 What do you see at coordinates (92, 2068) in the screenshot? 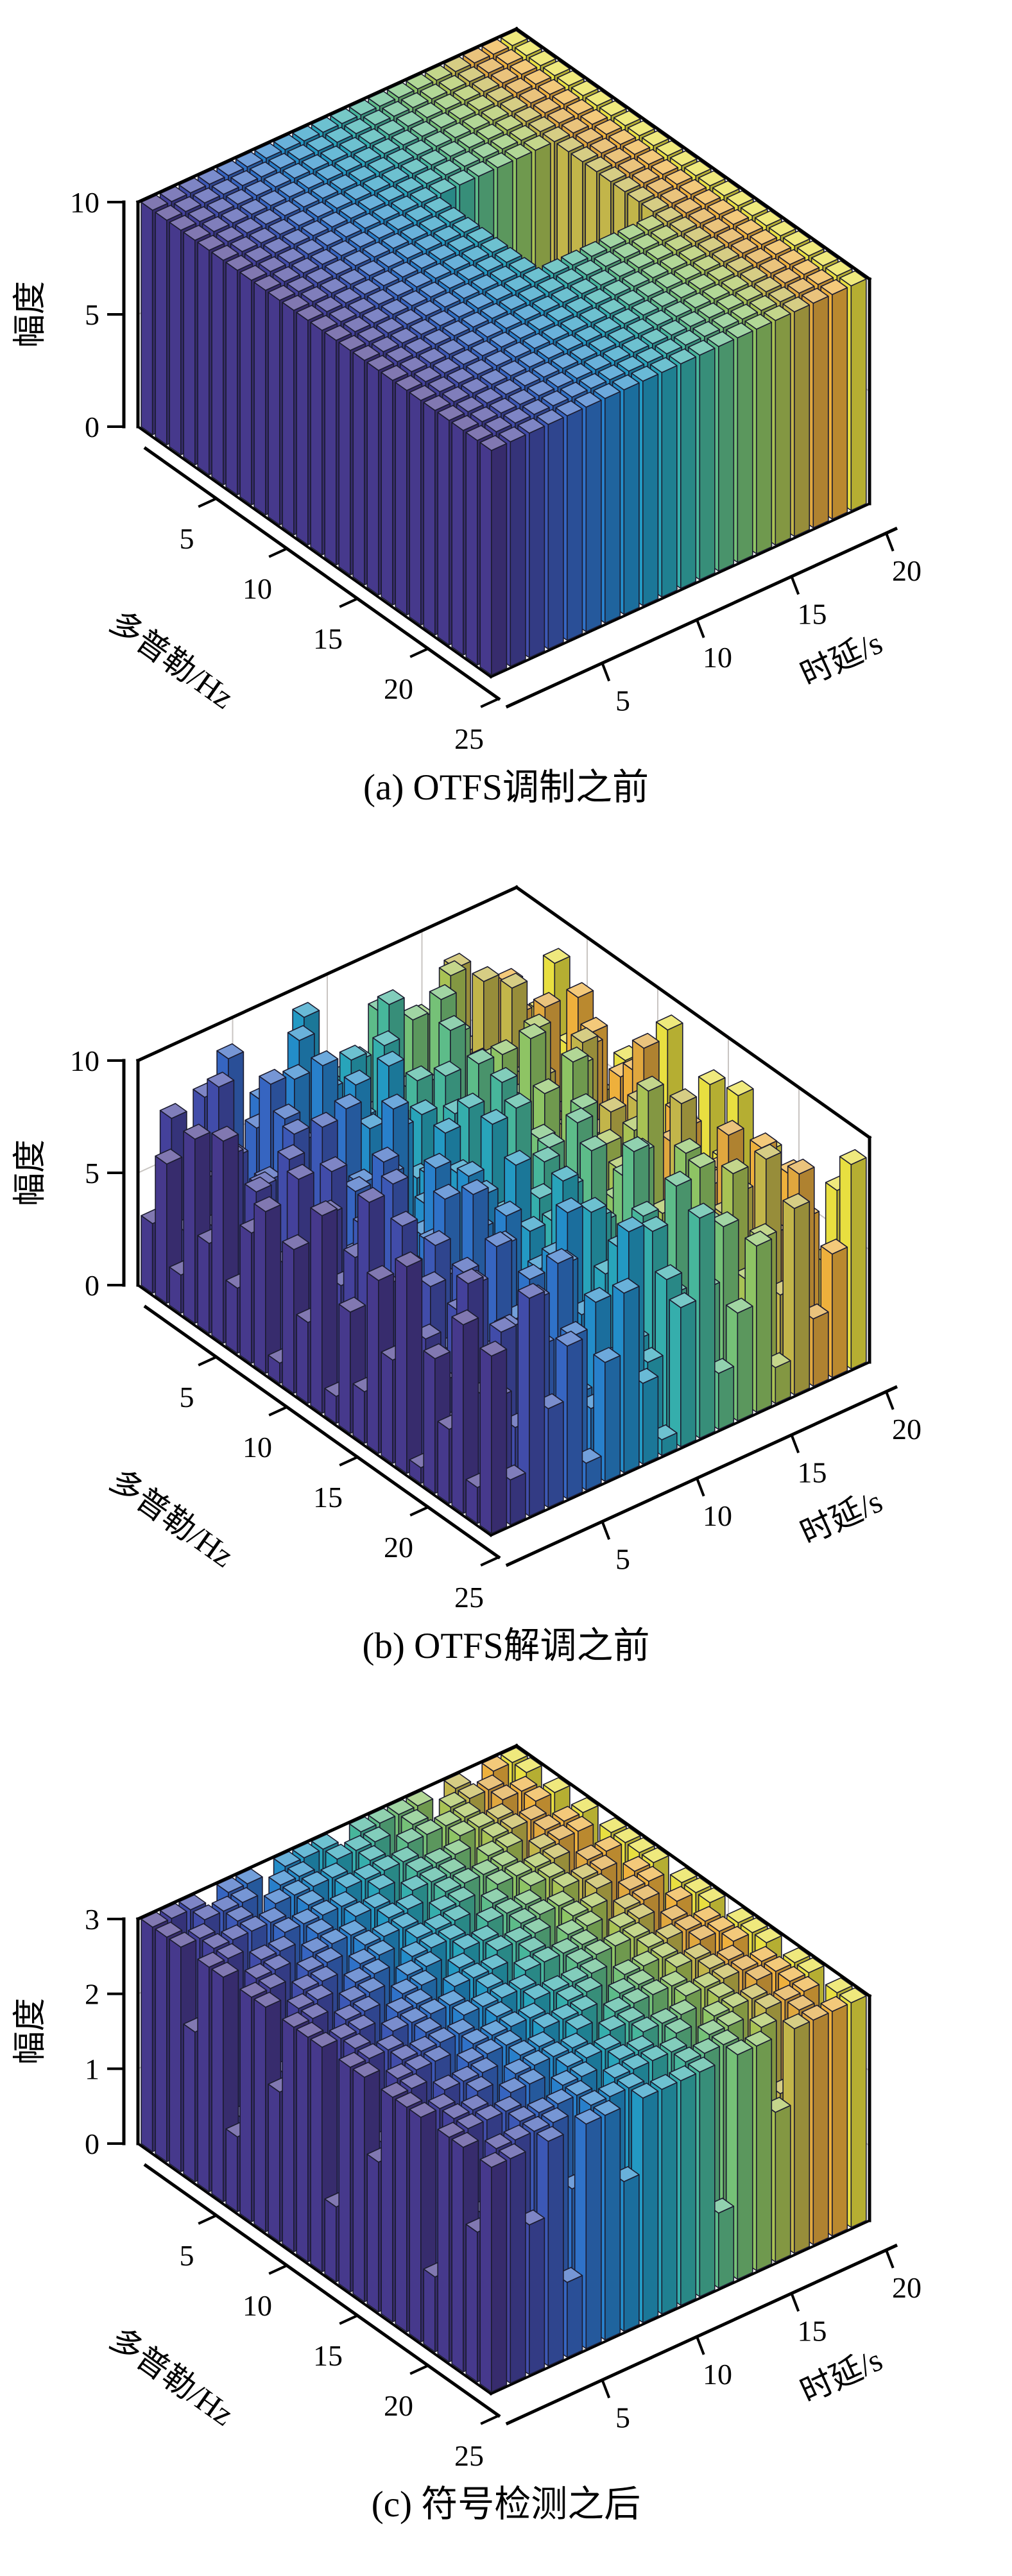
I see `z-tick-label: 1` at bounding box center [92, 2068].